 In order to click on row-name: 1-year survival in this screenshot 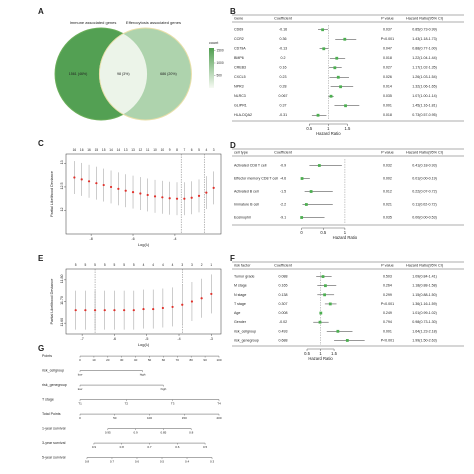, I will do `click(54, 429)`.